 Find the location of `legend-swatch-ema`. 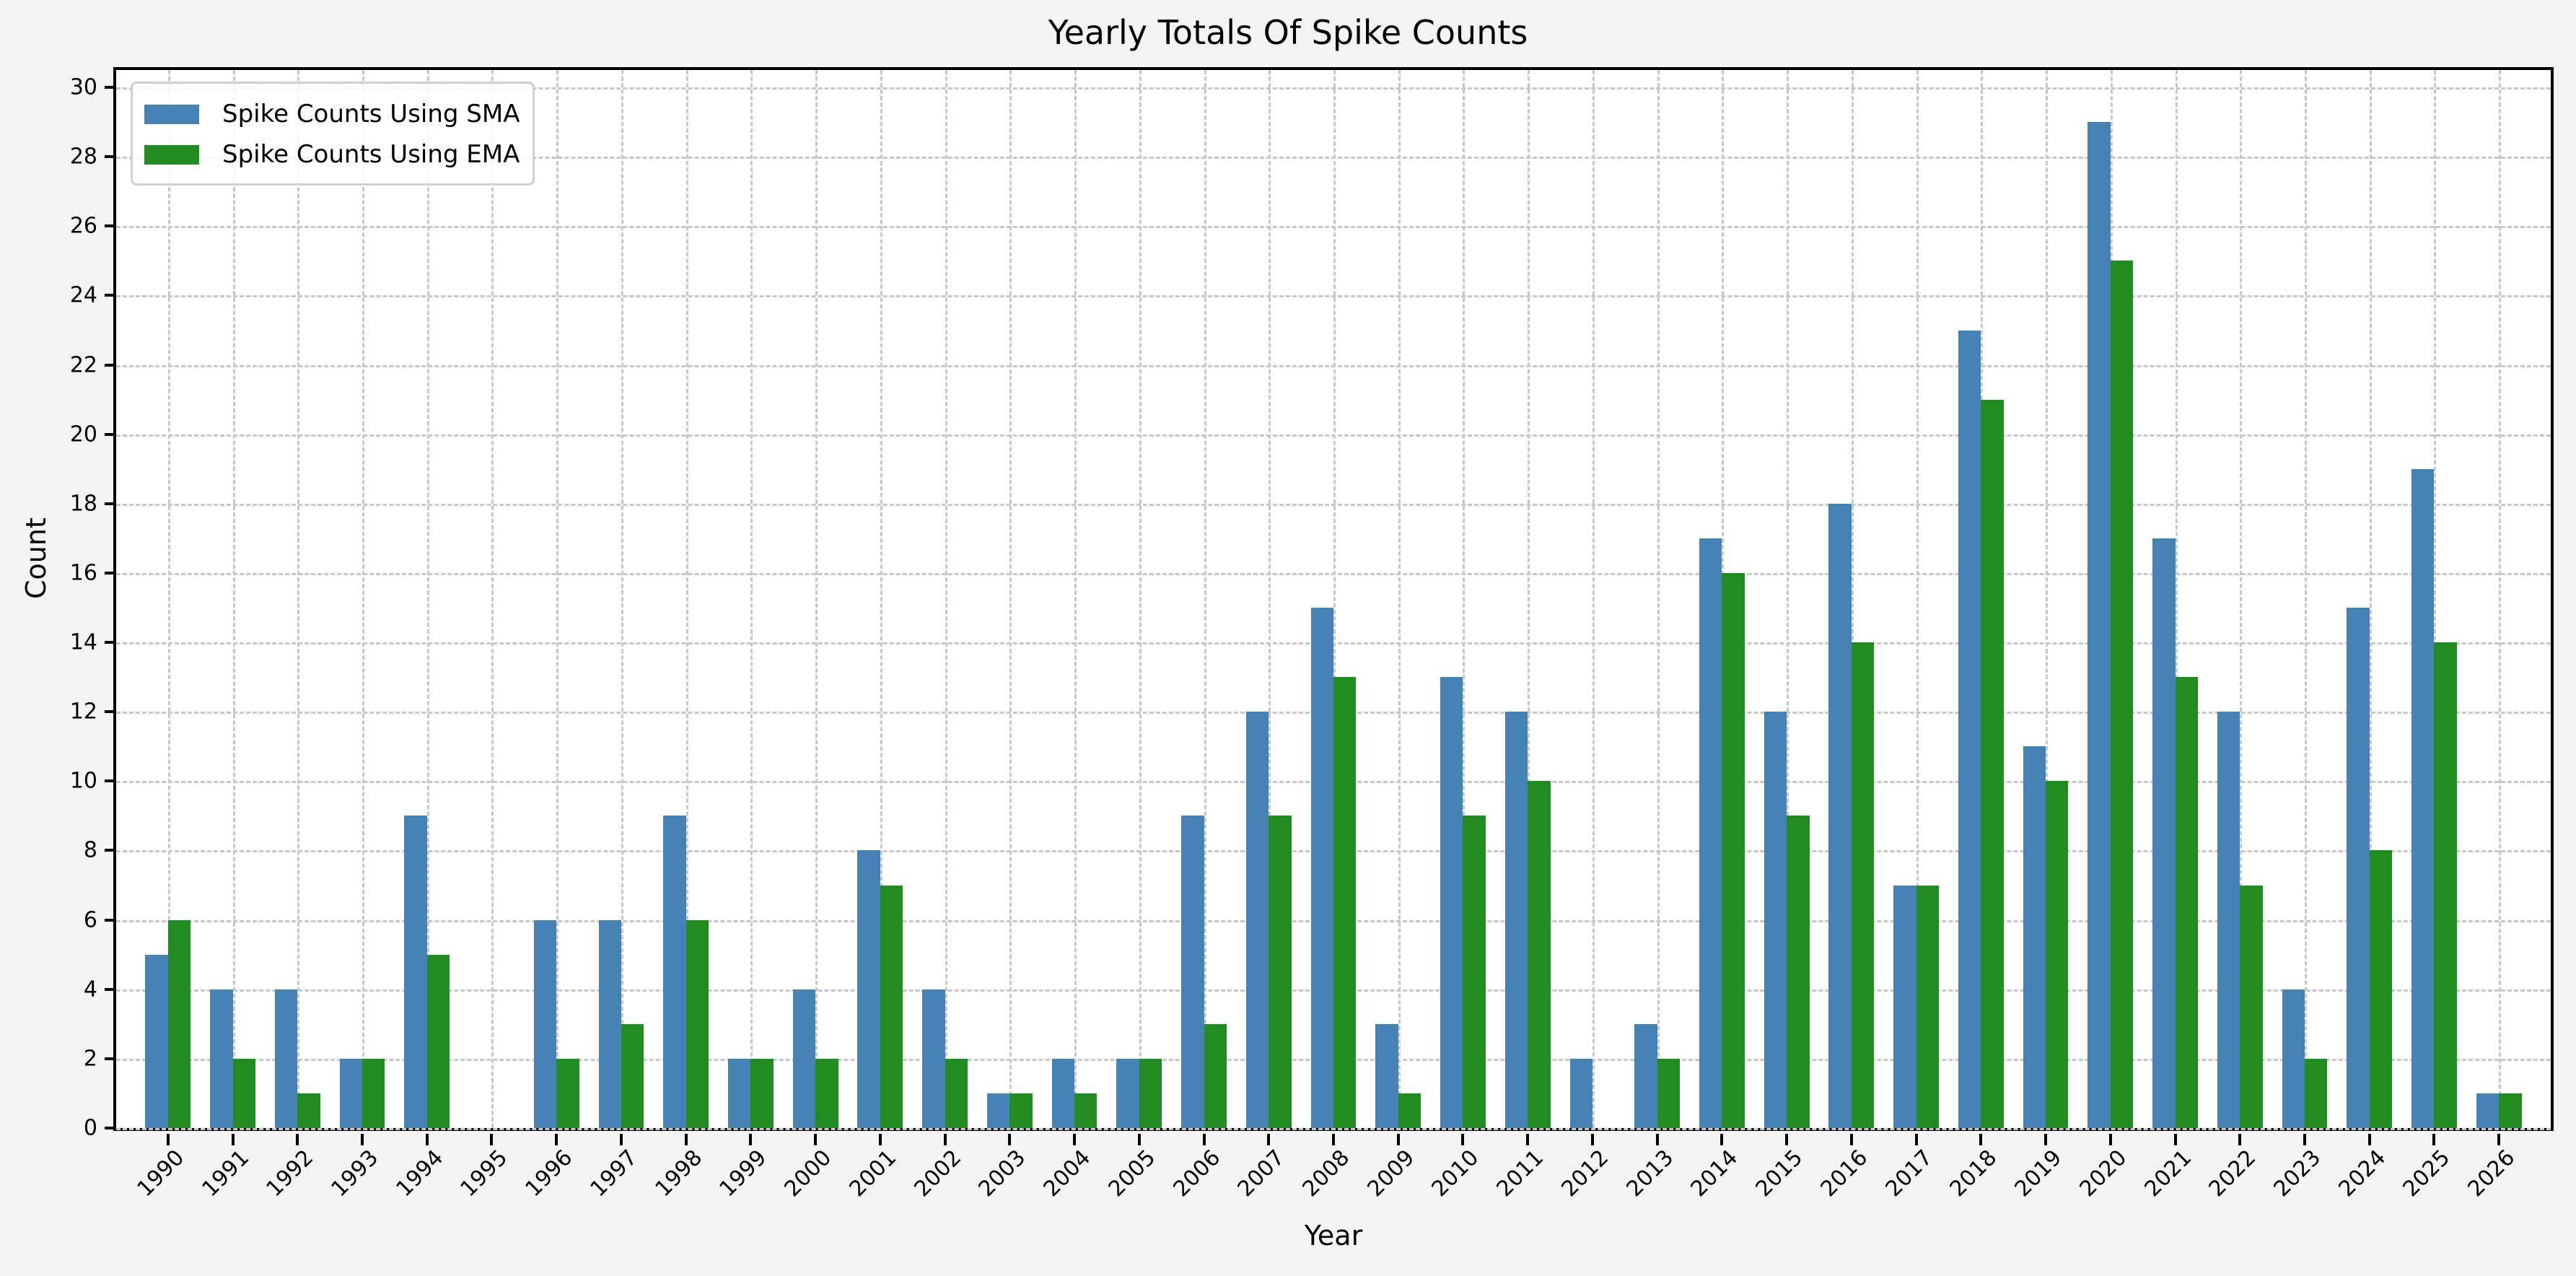

legend-swatch-ema is located at coordinates (171, 154).